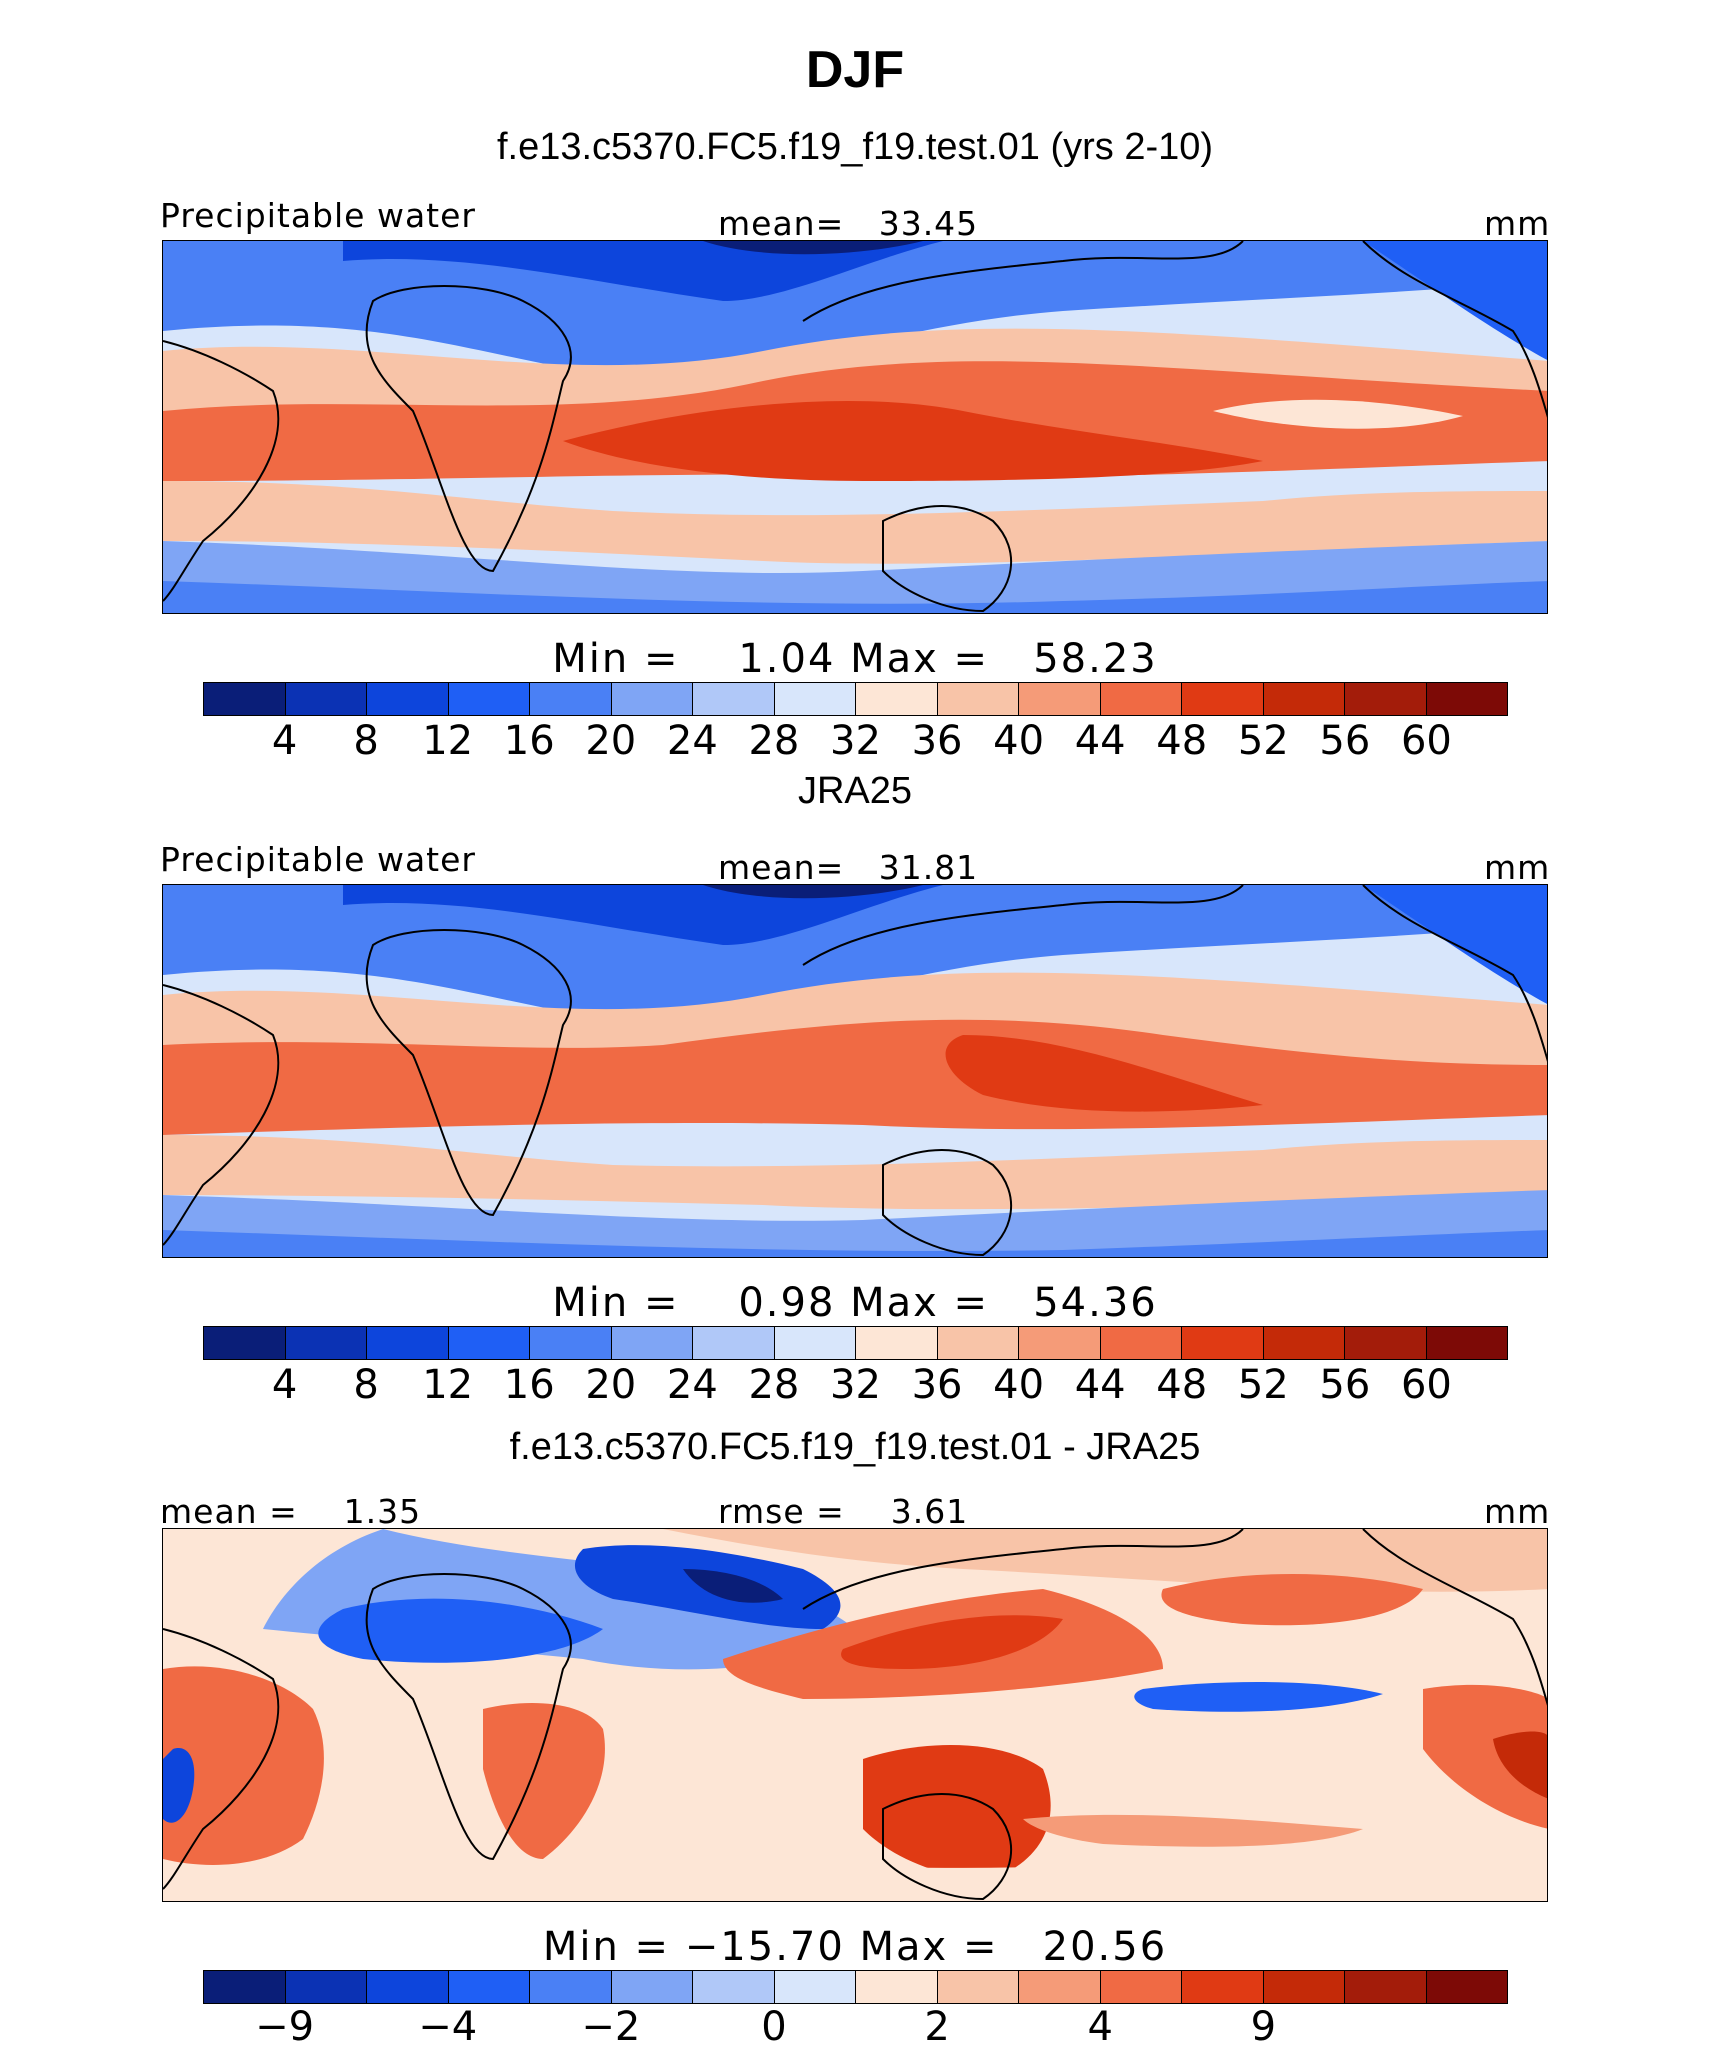  I want to click on panel-2-colorbar-tick-label: 12, so click(448, 1385).